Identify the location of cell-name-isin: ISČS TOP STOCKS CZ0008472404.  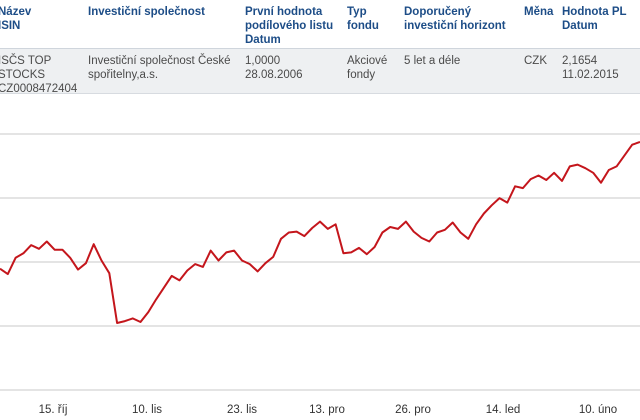
(41, 75).